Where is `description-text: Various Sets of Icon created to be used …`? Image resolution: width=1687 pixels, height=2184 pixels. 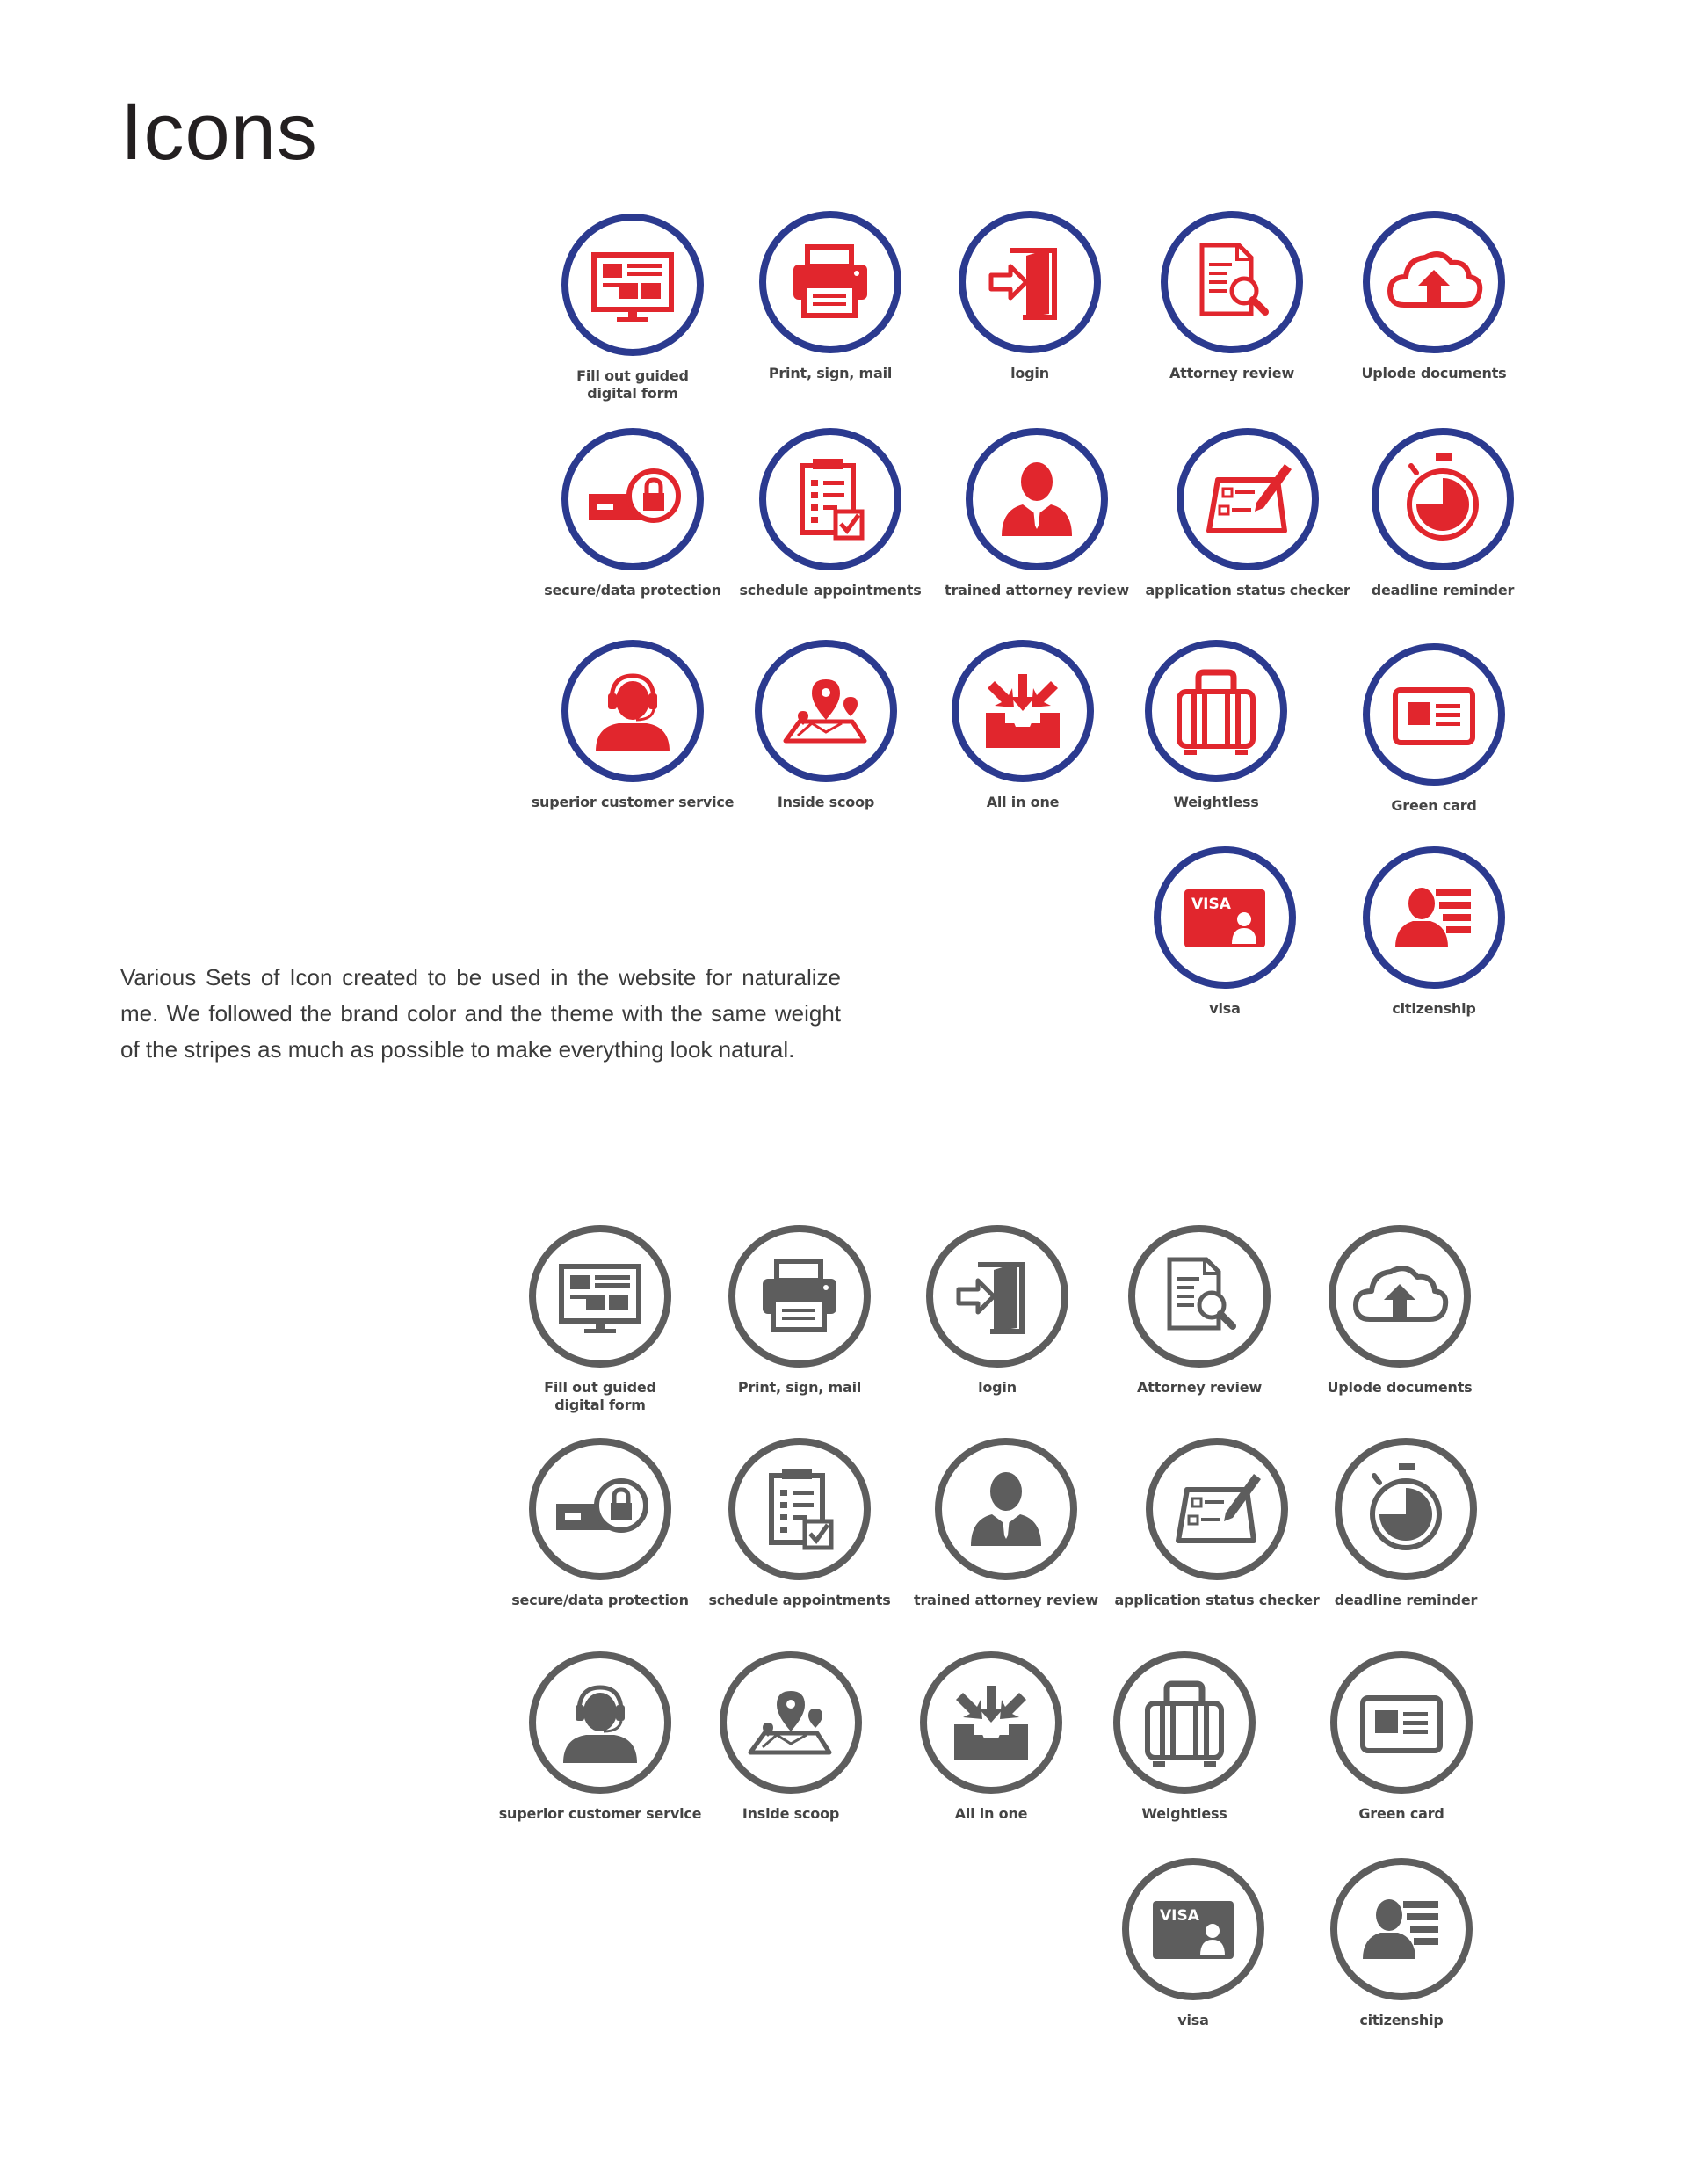 description-text: Various Sets of Icon created to be used … is located at coordinates (480, 1013).